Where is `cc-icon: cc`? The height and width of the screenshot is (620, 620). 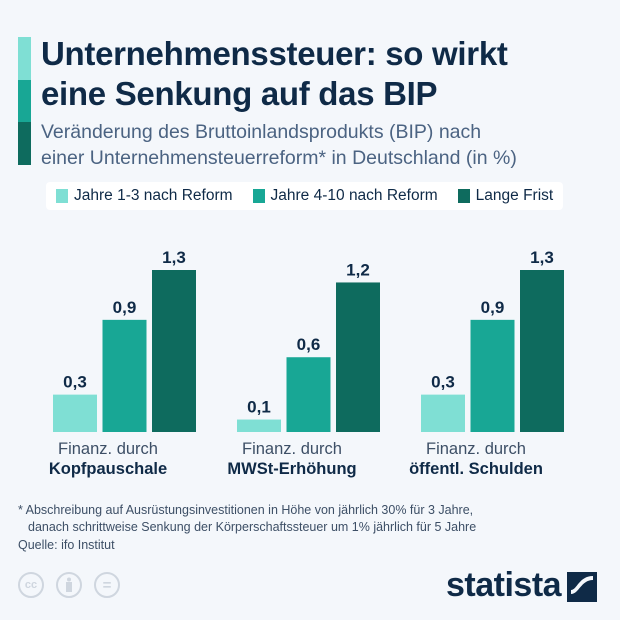
cc-icon: cc is located at coordinates (31, 585).